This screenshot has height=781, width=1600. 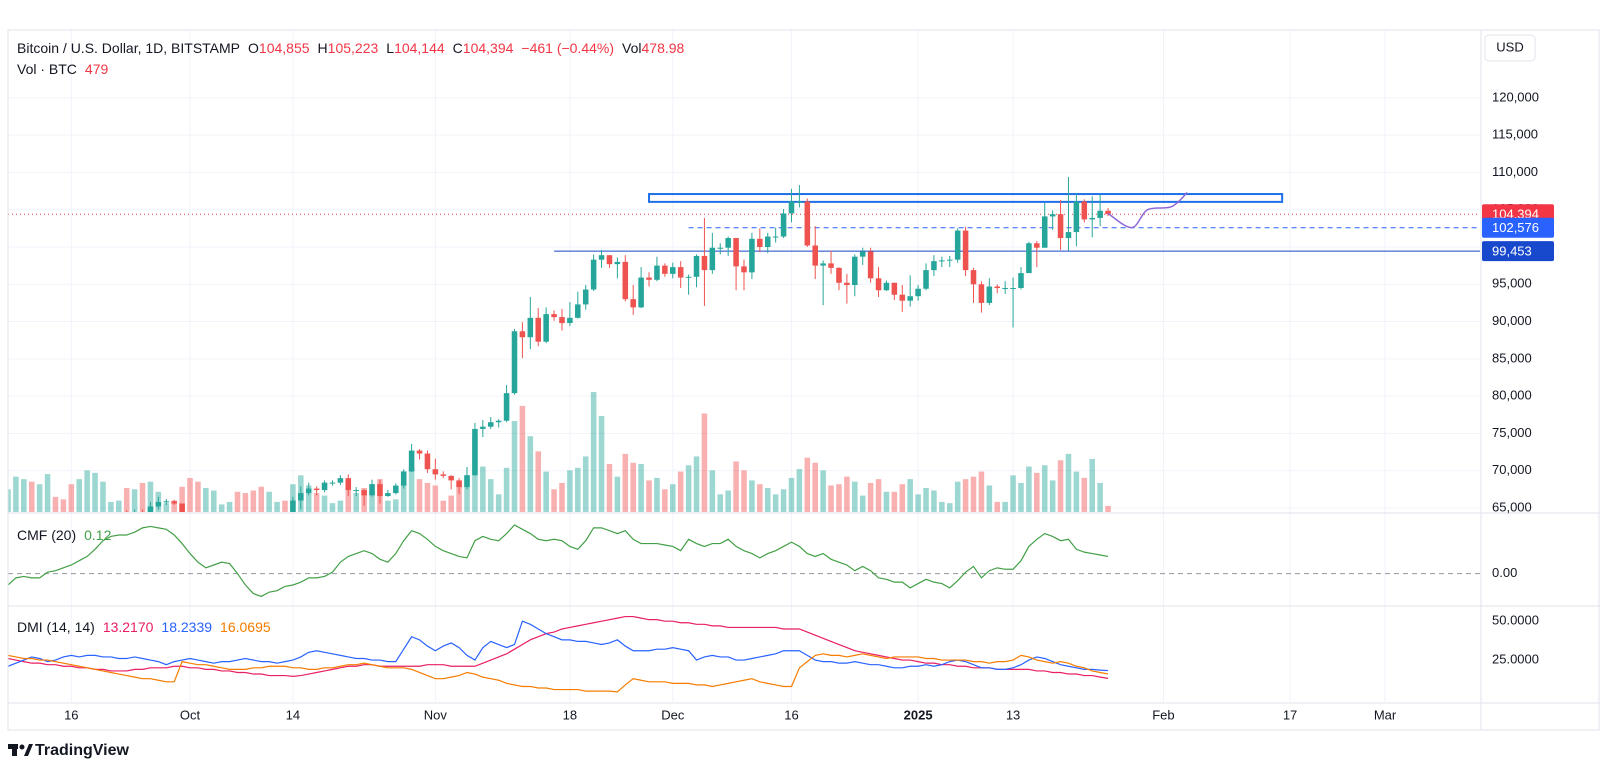 I want to click on ohlc-value: 104,394, so click(x=488, y=48).